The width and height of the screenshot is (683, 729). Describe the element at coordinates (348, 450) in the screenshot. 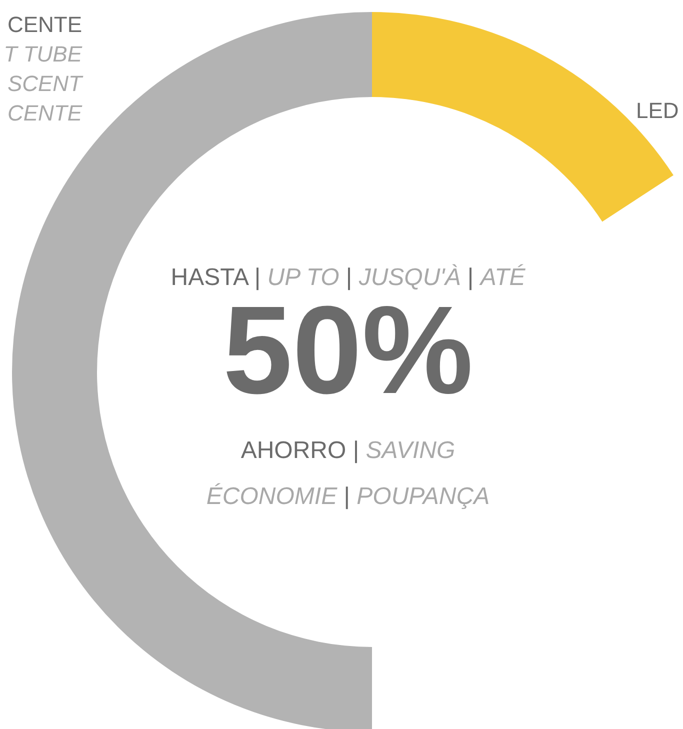

I see `text: AHORRO | SAVING` at that location.